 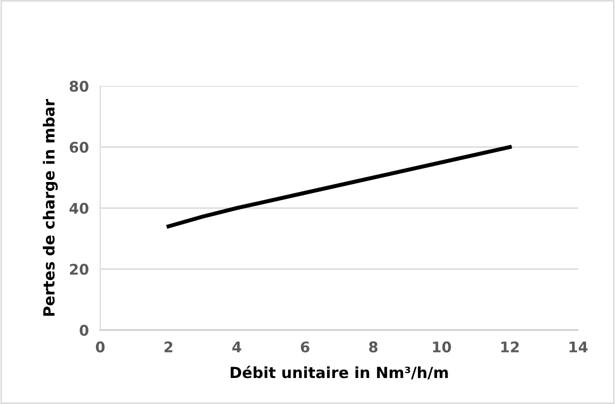 What do you see at coordinates (373, 346) in the screenshot?
I see `x-tick-label: 8` at bounding box center [373, 346].